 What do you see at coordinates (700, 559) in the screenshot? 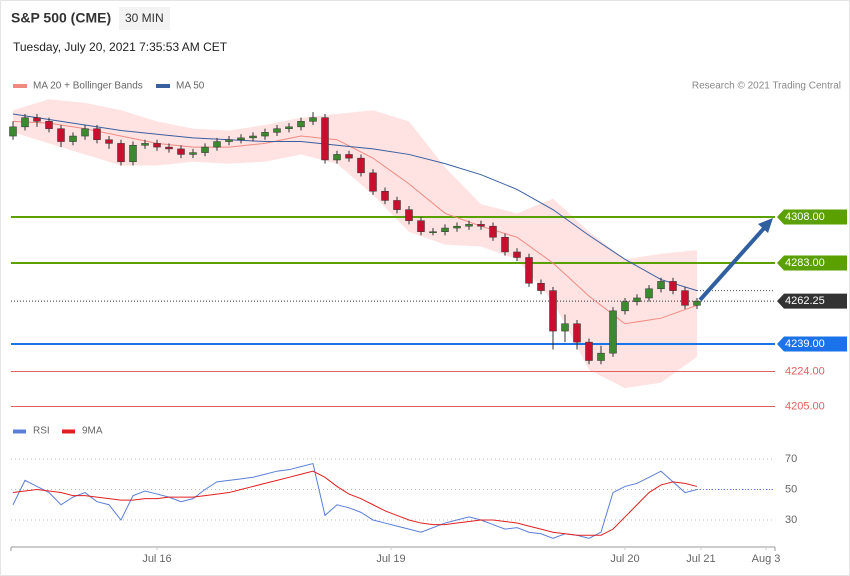
I see `x-tick-label: Jul 21` at bounding box center [700, 559].